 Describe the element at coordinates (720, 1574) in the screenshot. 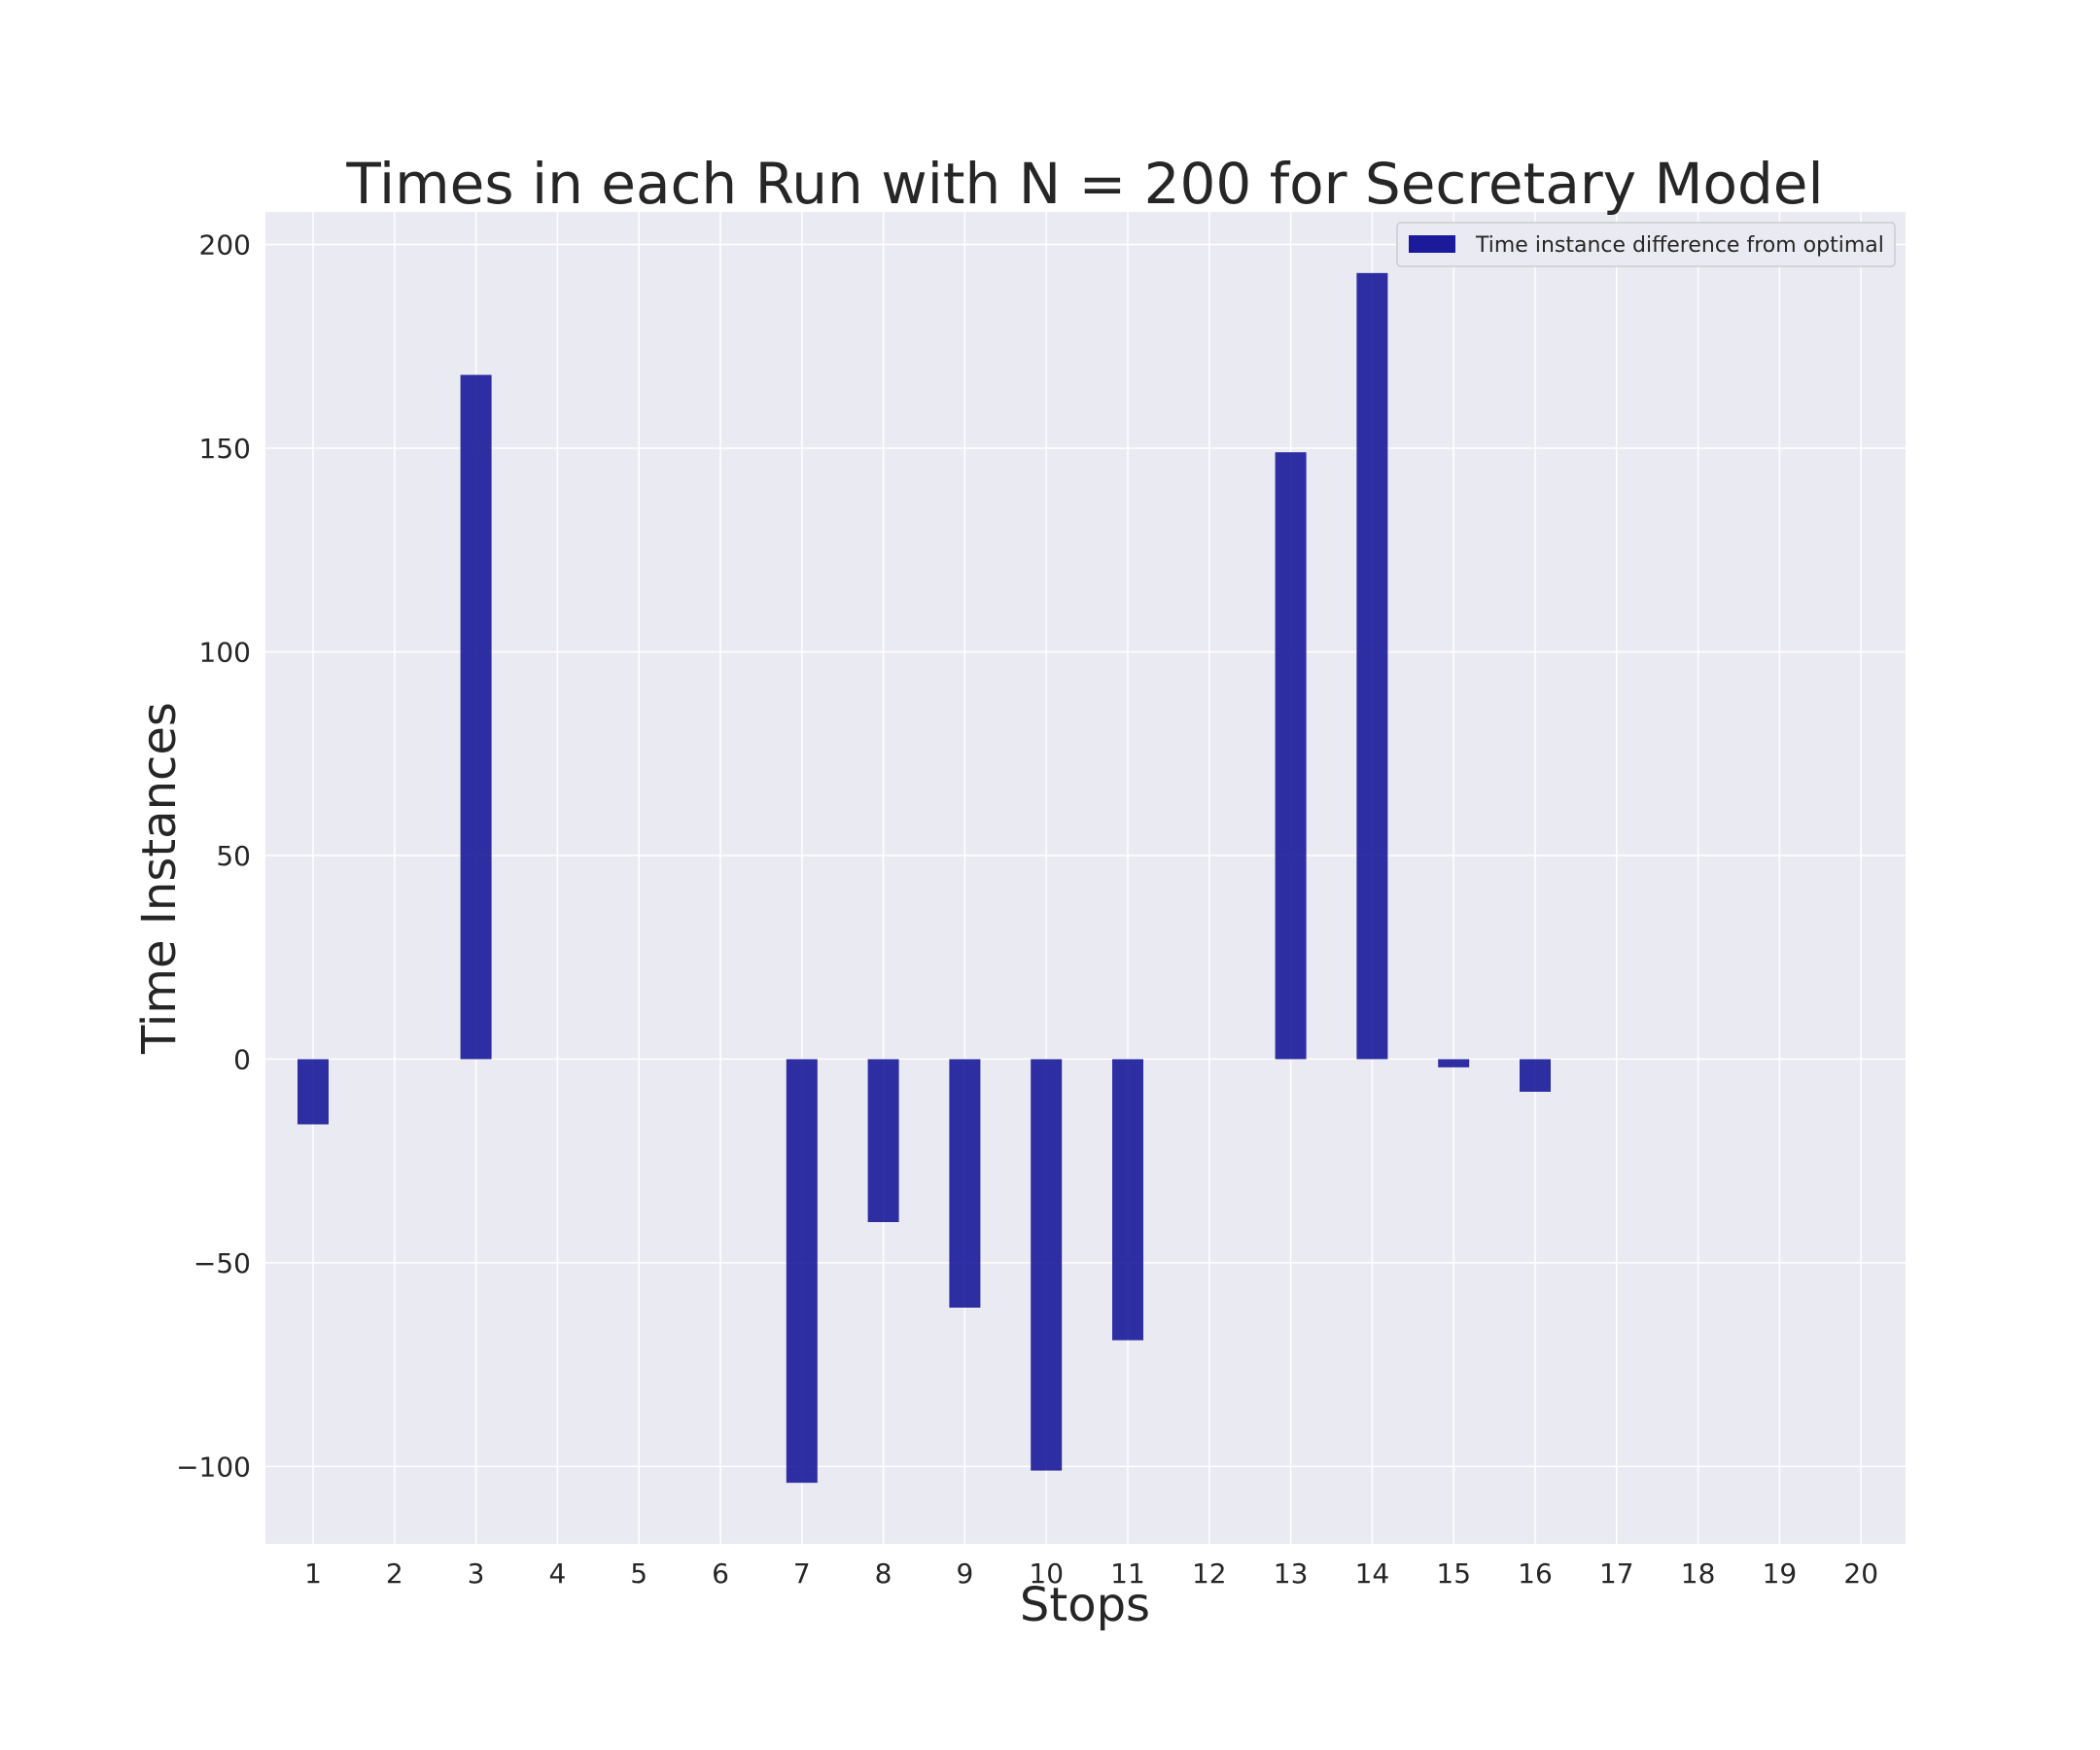

I see `x-tick-label: 6` at that location.